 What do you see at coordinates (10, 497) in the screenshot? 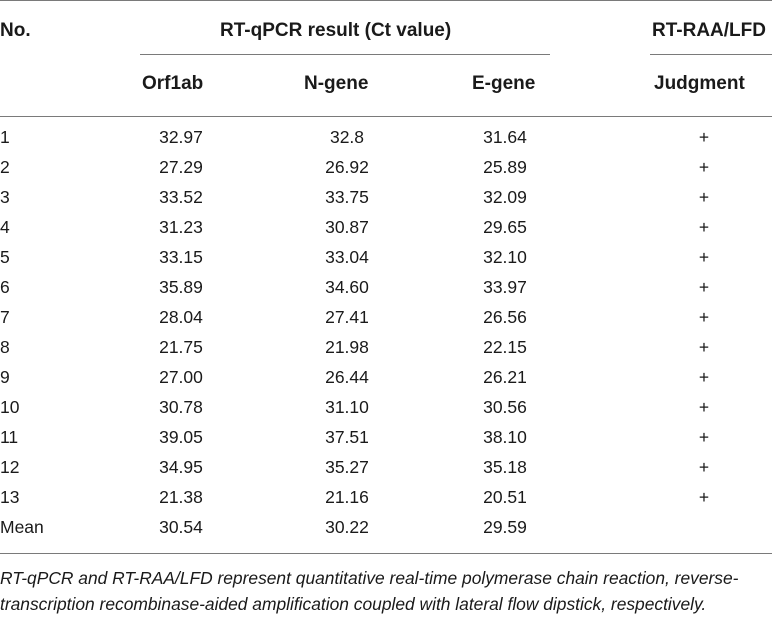
I see `cell-no: 13` at bounding box center [10, 497].